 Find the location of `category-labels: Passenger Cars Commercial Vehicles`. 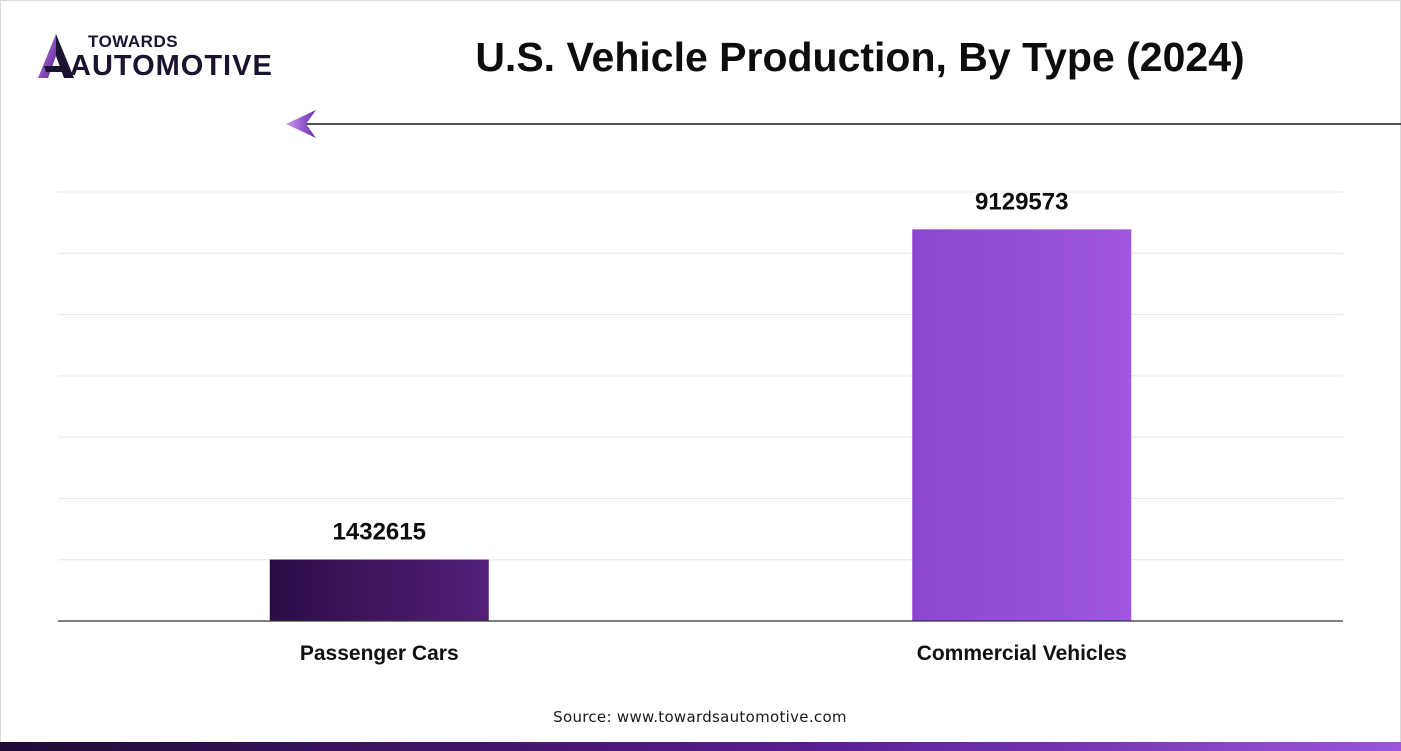

category-labels: Passenger Cars Commercial Vehicles is located at coordinates (713, 653).